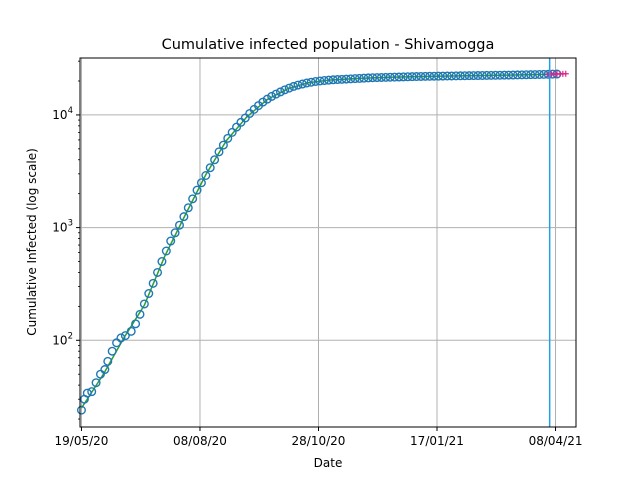 Image resolution: width=640 pixels, height=480 pixels. What do you see at coordinates (82, 441) in the screenshot?
I see `x-tick-label: 19/05/20` at bounding box center [82, 441].